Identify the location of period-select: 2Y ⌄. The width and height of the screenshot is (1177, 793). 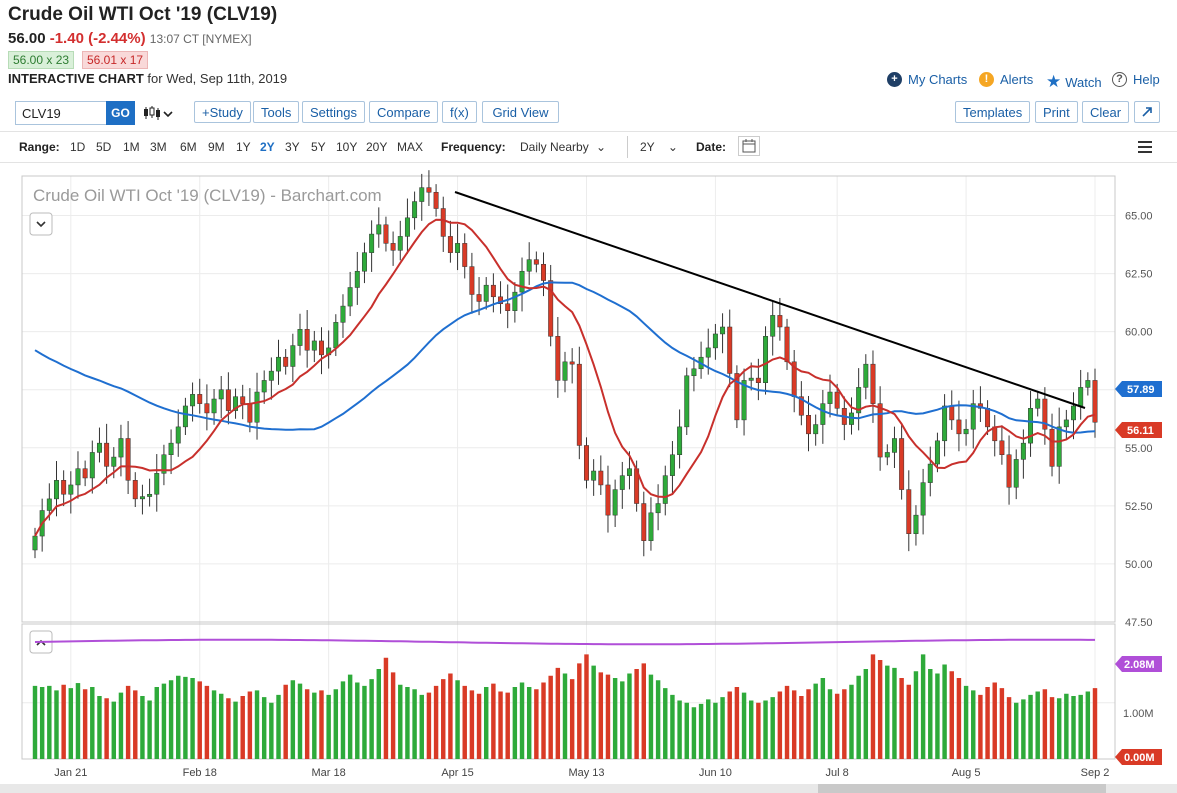
(659, 147).